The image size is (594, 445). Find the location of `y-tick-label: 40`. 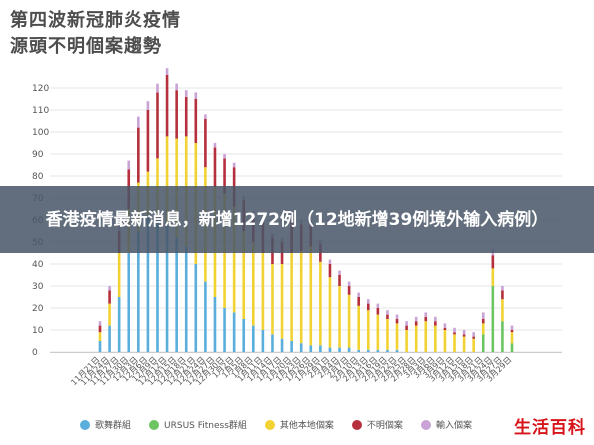

y-tick-label: 40 is located at coordinates (38, 265).